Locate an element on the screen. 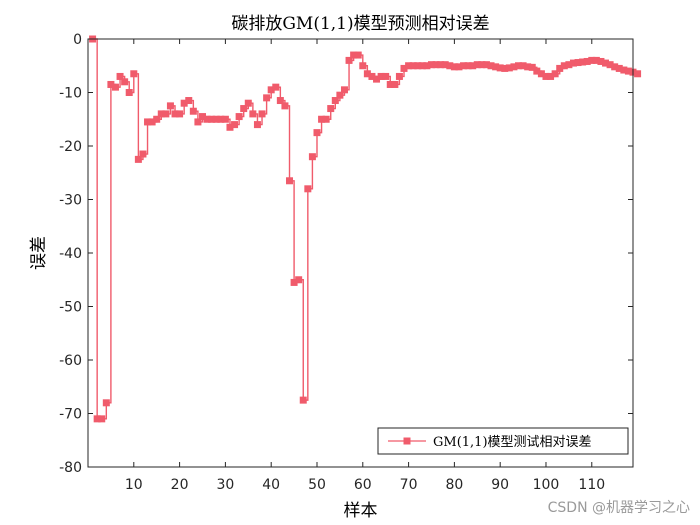 The height and width of the screenshot is (525, 700). y-tick-label: 0 is located at coordinates (77, 40).